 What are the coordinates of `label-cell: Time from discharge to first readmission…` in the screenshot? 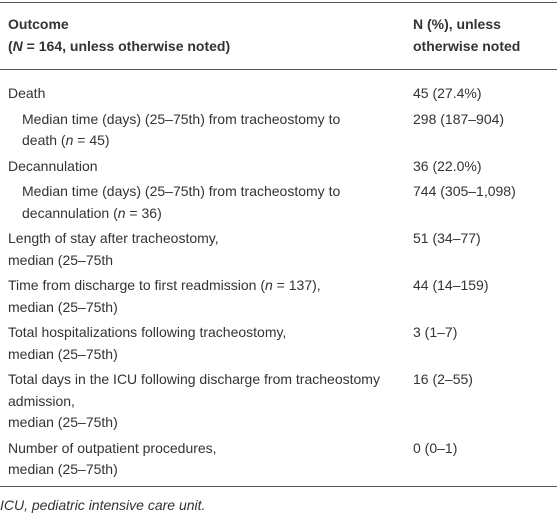 It's located at (206, 296).